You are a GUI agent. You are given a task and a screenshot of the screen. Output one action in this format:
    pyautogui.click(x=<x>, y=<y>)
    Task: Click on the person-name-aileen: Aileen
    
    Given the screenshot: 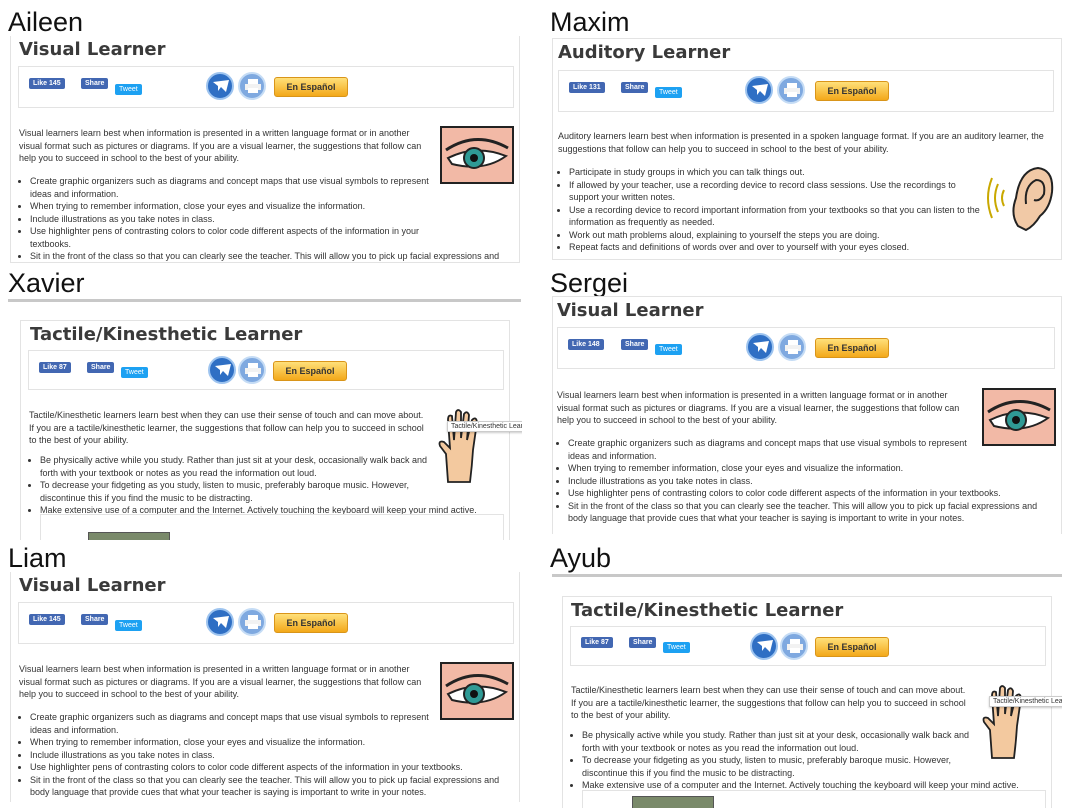 What is the action you would take?
    pyautogui.click(x=46, y=22)
    